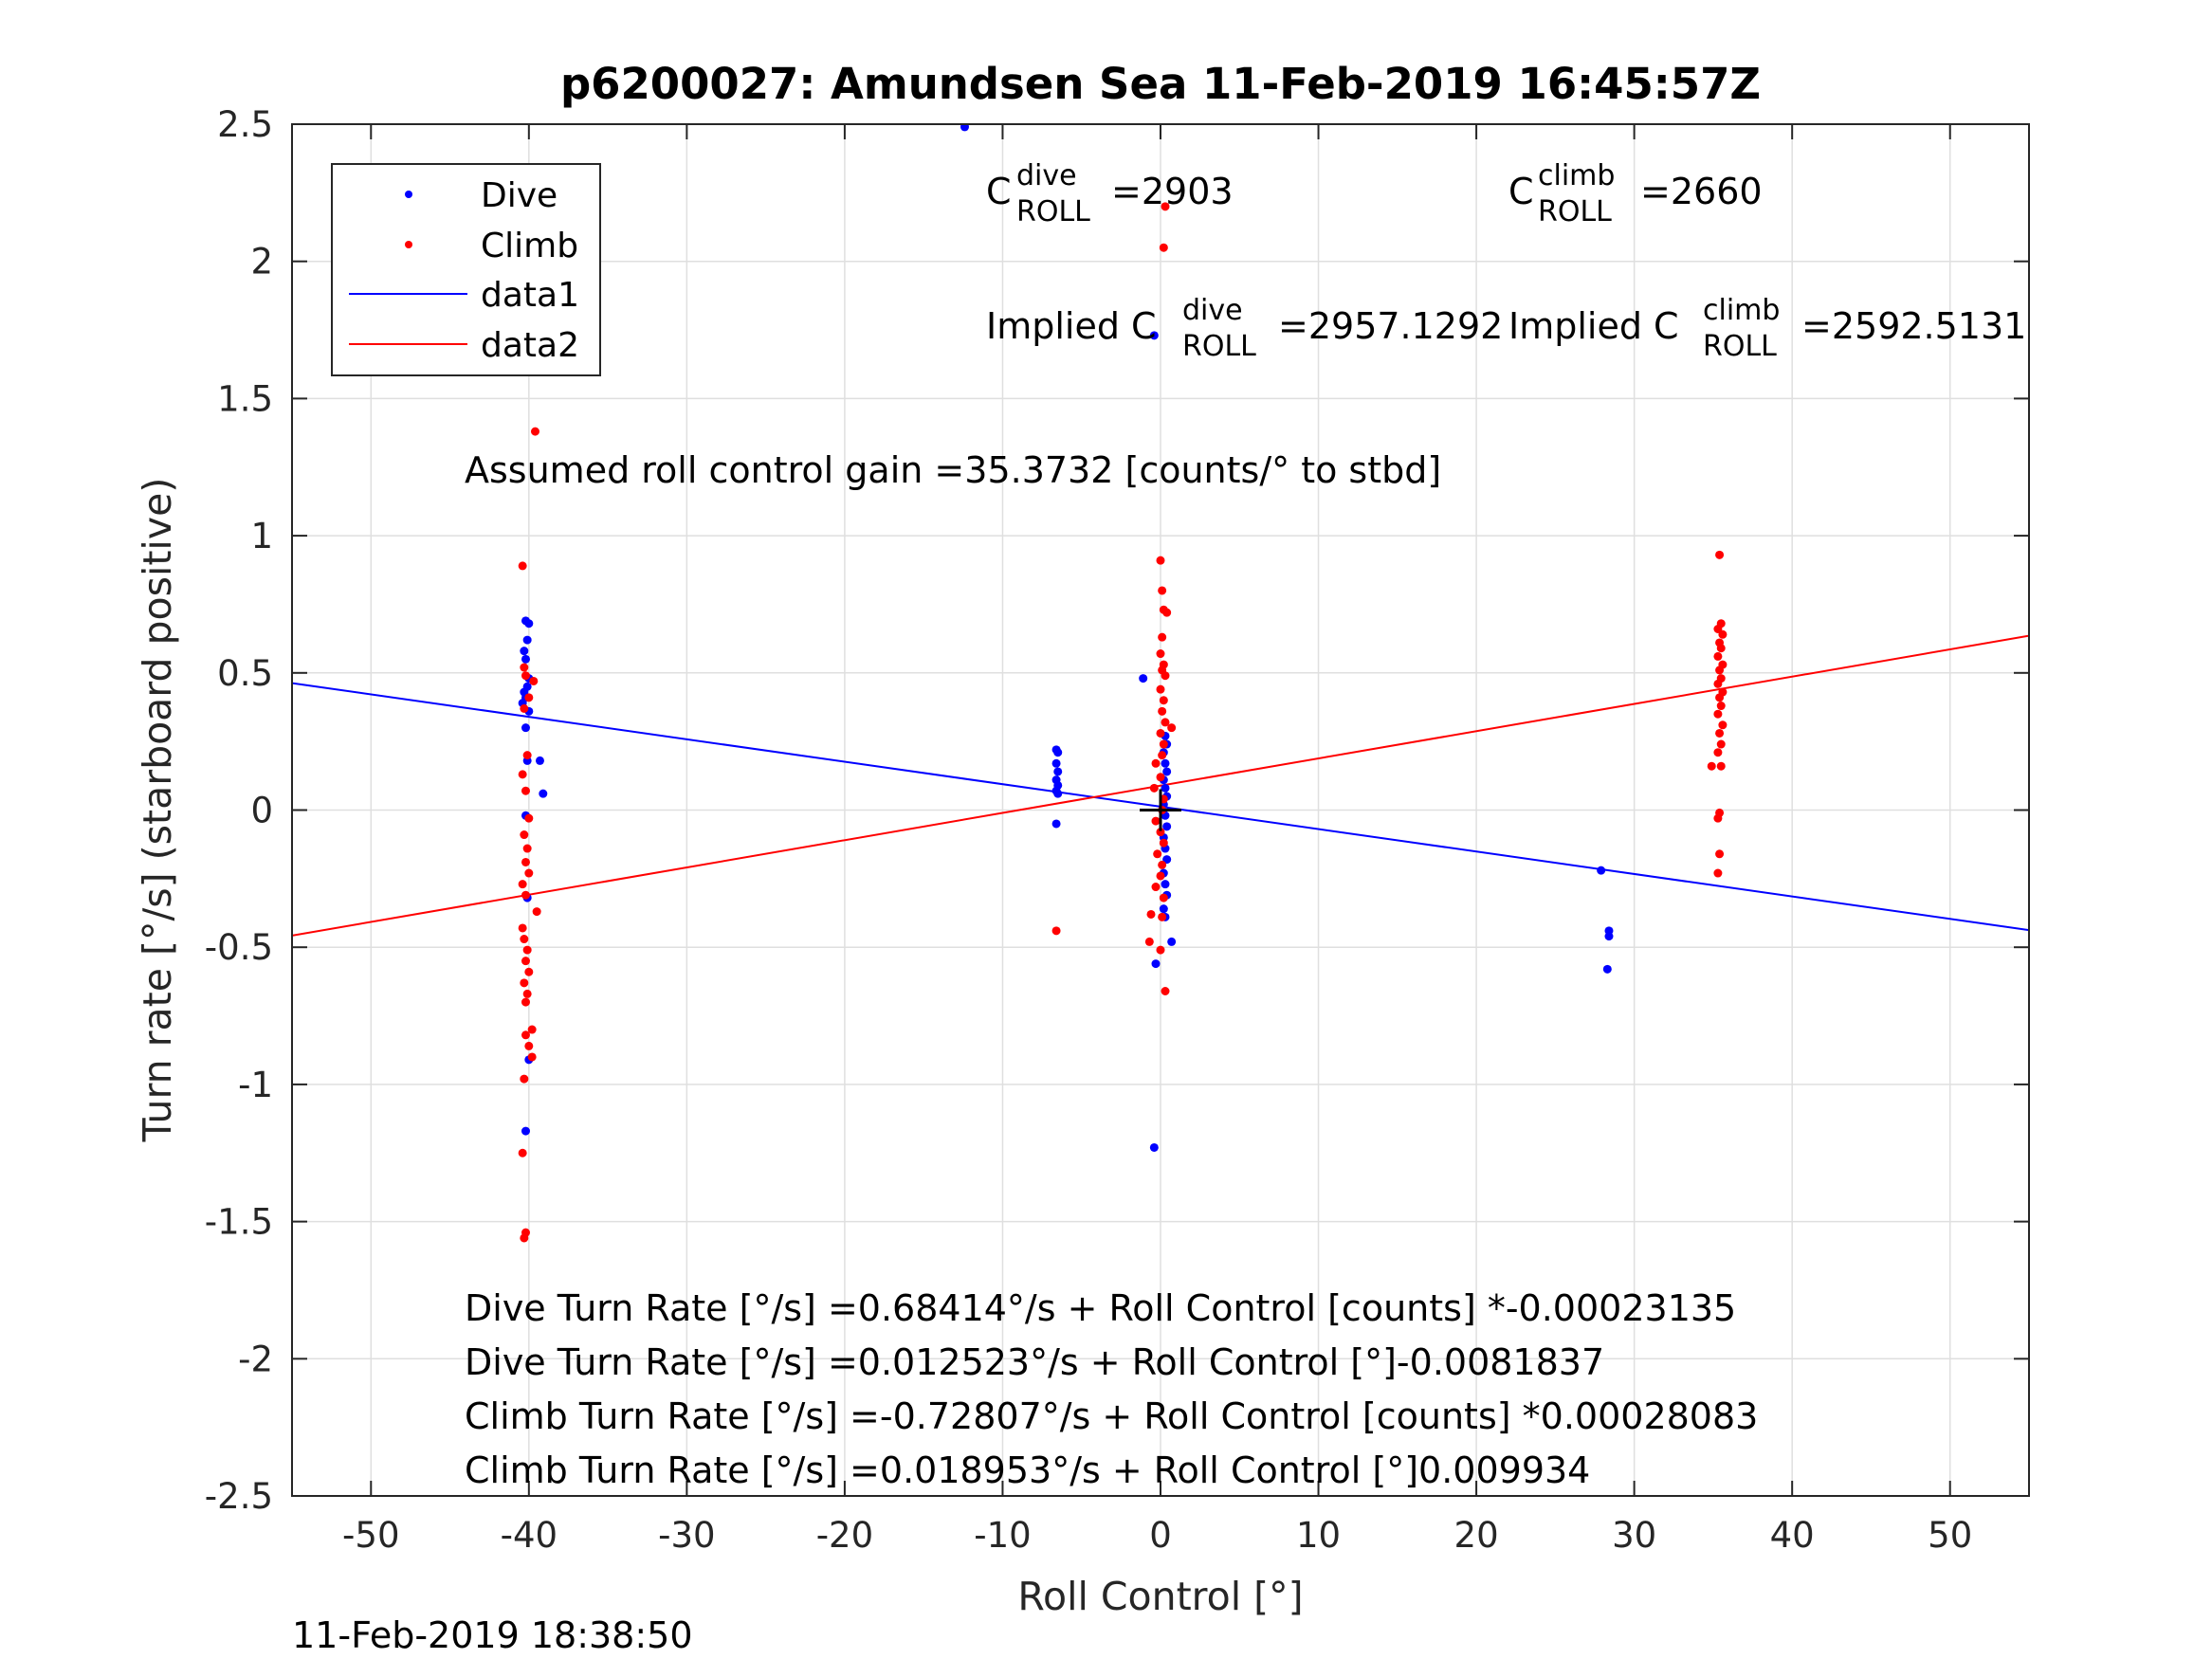 This screenshot has height=1659, width=2212. What do you see at coordinates (1792, 1535) in the screenshot?
I see `x-tick-label: 40` at bounding box center [1792, 1535].